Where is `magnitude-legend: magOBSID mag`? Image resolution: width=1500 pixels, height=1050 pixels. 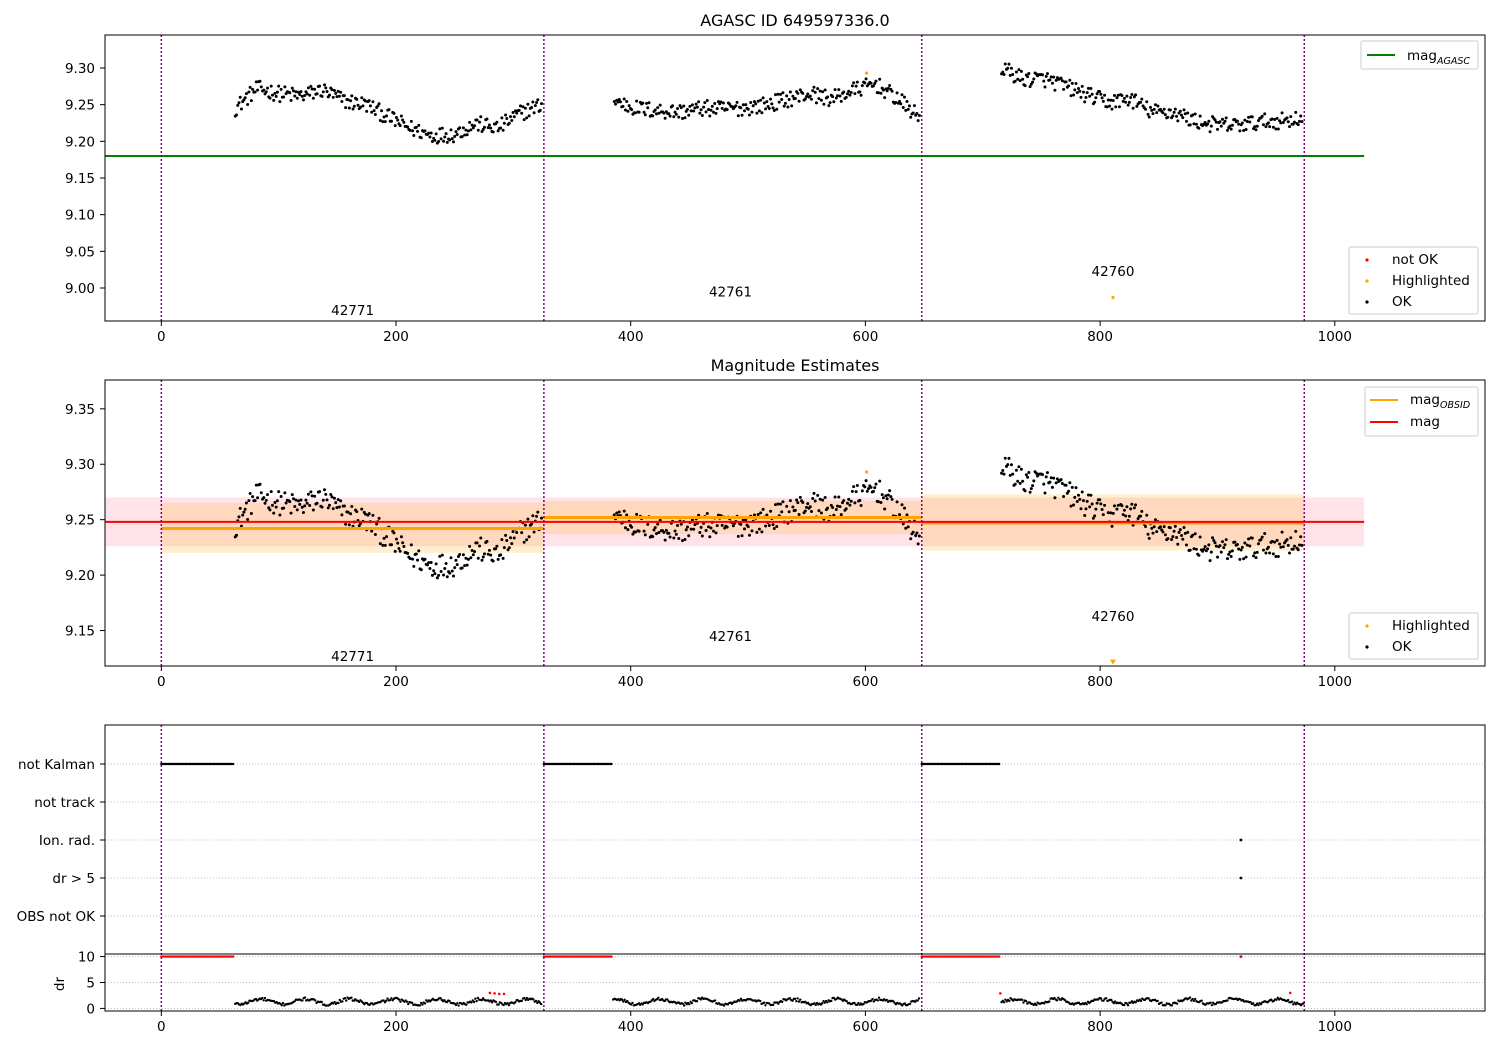
magnitude-legend: magOBSID mag is located at coordinates (1421, 411).